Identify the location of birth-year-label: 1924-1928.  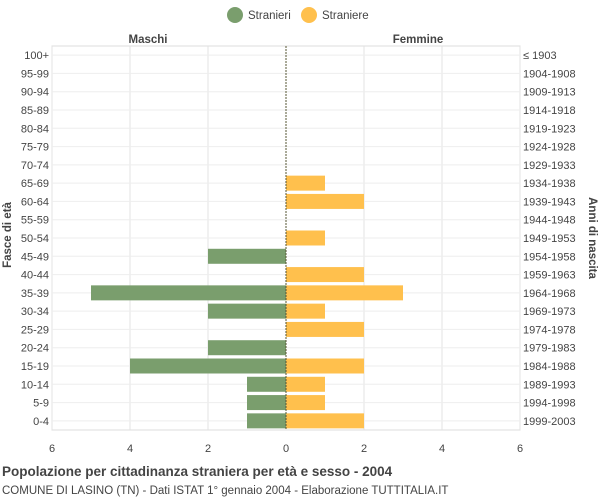
(549, 148).